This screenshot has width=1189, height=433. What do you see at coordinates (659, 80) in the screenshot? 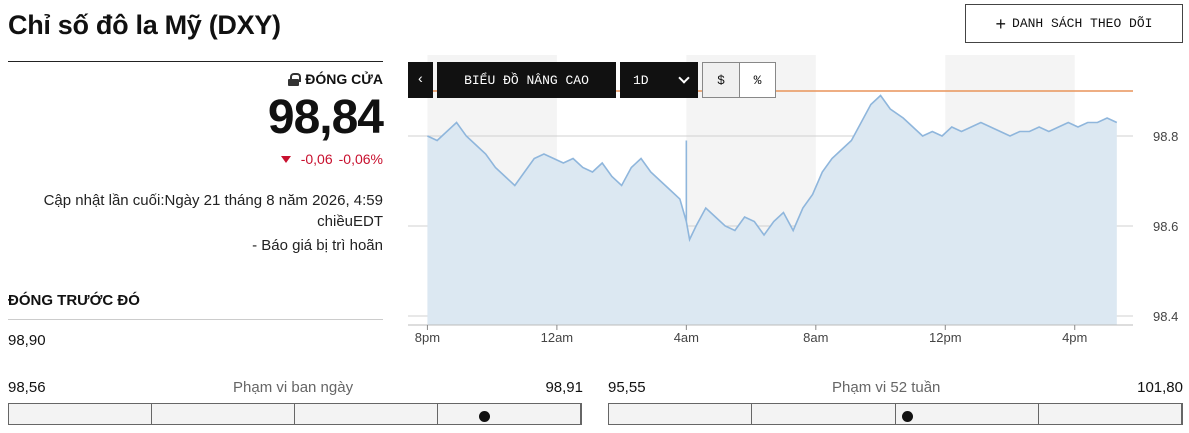
I see `period-dropdown: 1D` at bounding box center [659, 80].